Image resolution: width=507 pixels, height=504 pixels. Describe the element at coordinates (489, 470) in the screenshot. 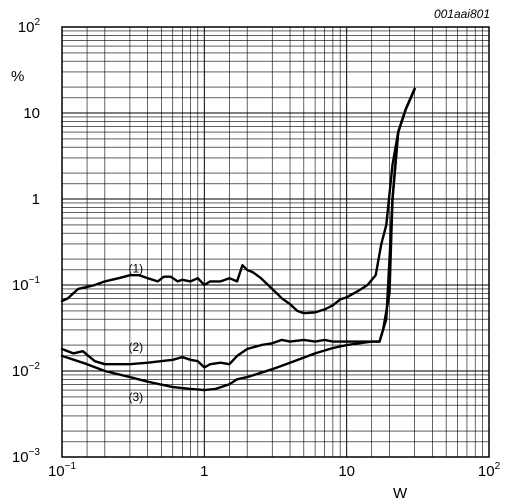

I see `x-tick-label: 10²` at that location.